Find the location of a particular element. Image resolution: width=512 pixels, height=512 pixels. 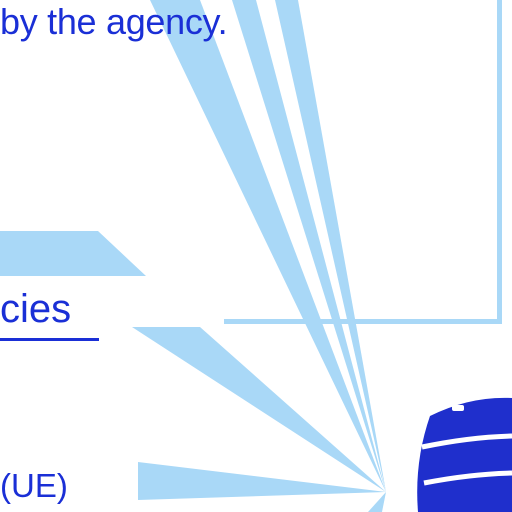

frame-right-edge is located at coordinates (499, 162).